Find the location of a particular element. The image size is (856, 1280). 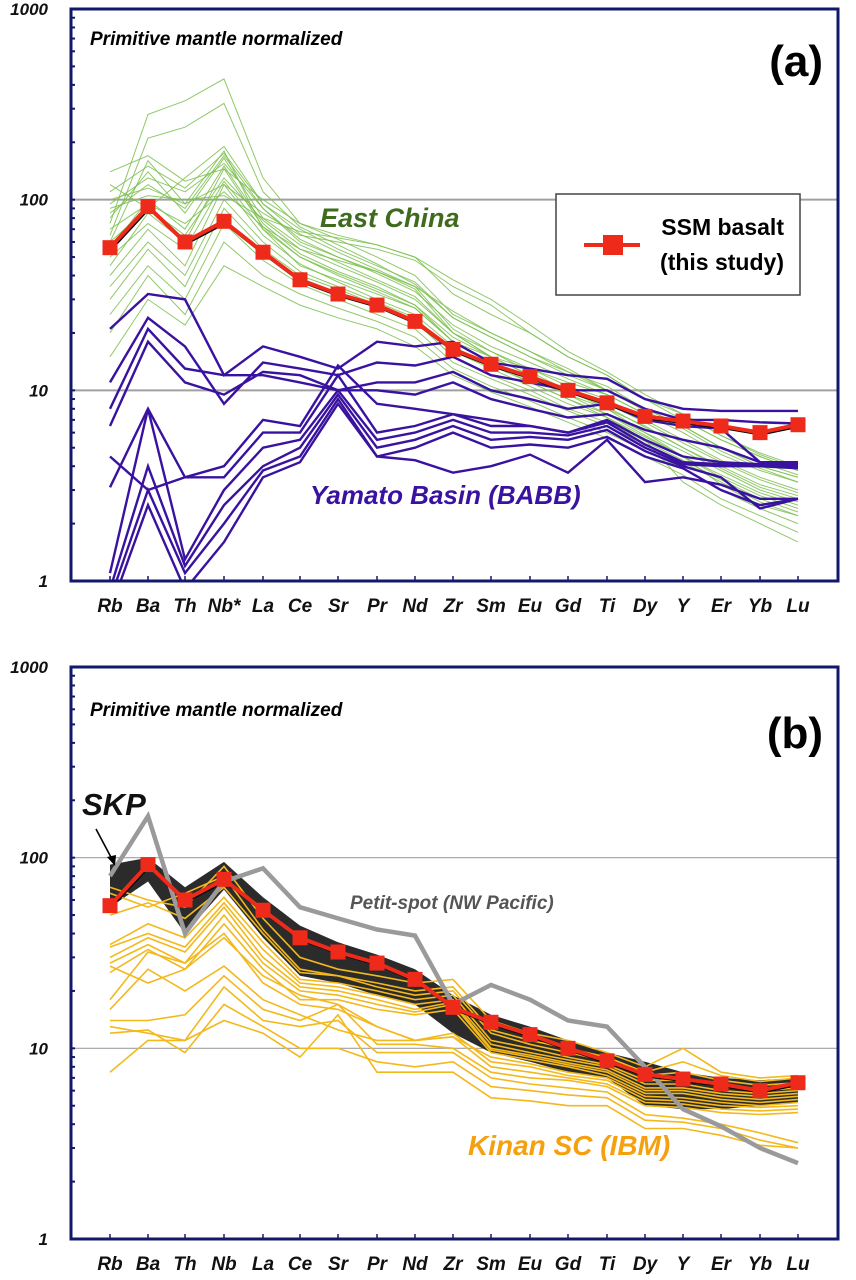

skp-arrow is located at coordinates (105, 847).